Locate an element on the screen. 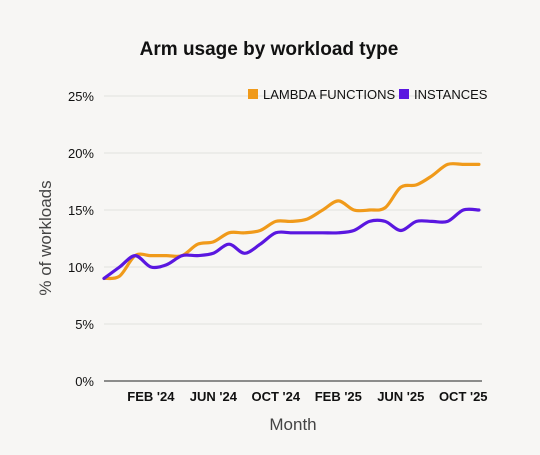 Image resolution: width=540 pixels, height=455 pixels. y-tick-label: 25% is located at coordinates (81, 96).